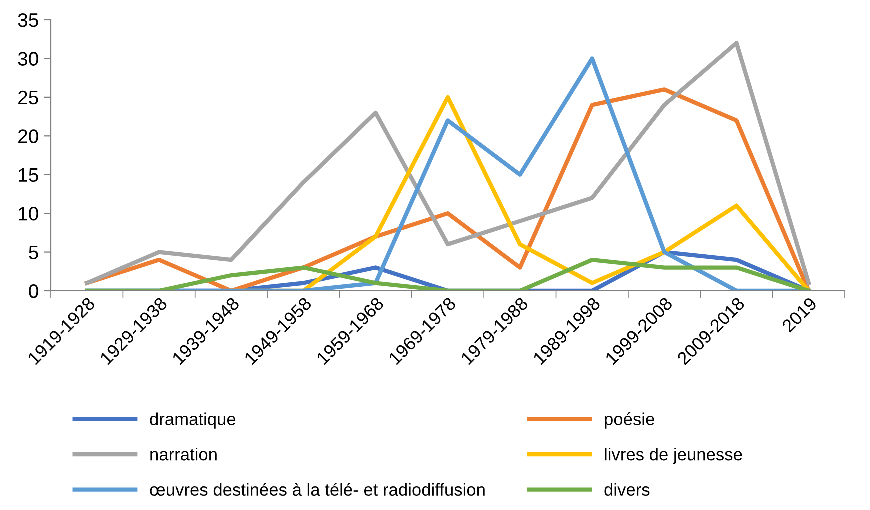  I want to click on y-tick-label: 30, so click(28, 59).